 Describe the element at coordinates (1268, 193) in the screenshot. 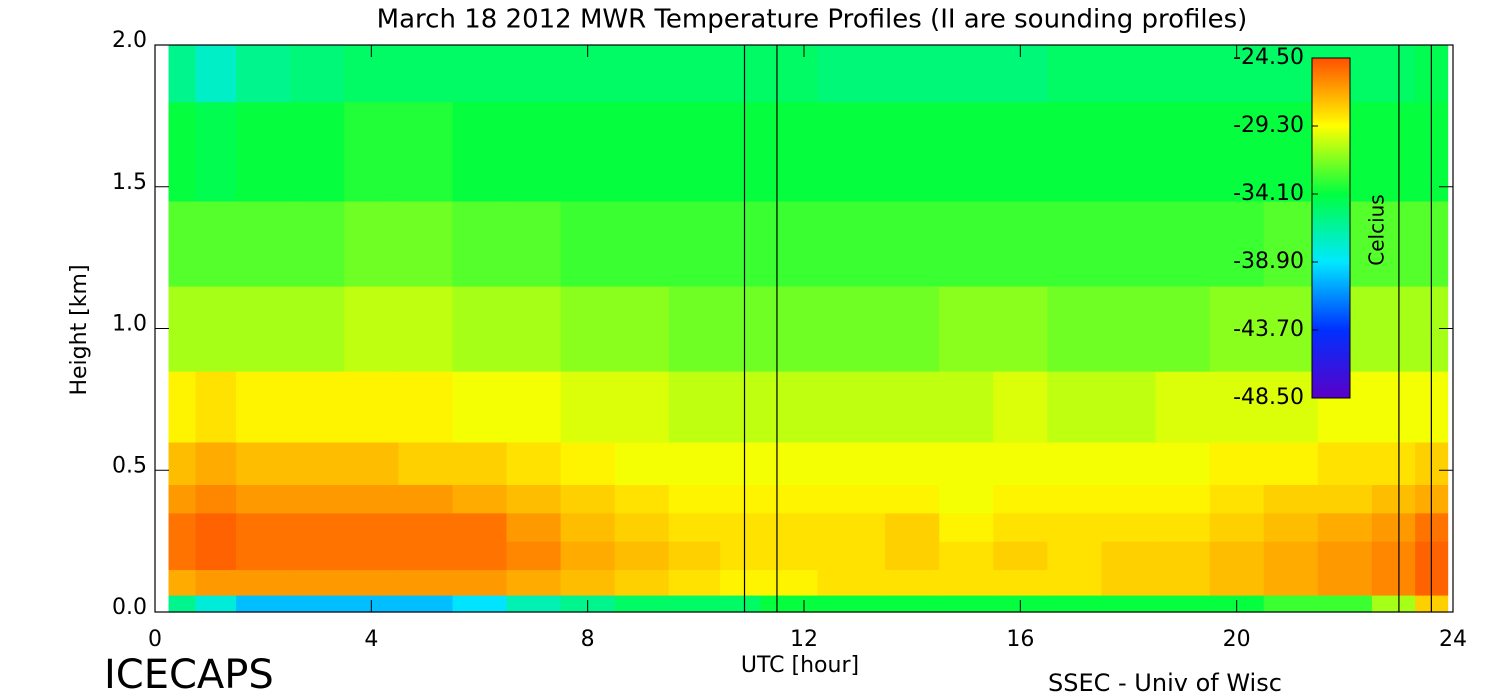

I see `colorbar-tick-label: -34.10` at that location.